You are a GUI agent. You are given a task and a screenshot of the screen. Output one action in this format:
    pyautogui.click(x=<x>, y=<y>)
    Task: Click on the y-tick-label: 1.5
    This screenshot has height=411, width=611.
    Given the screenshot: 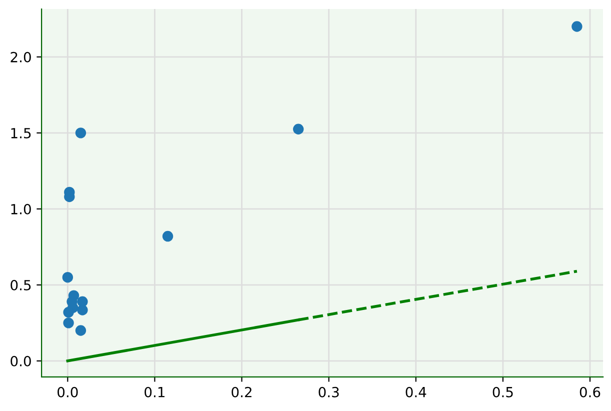 What is the action you would take?
    pyautogui.click(x=21, y=133)
    